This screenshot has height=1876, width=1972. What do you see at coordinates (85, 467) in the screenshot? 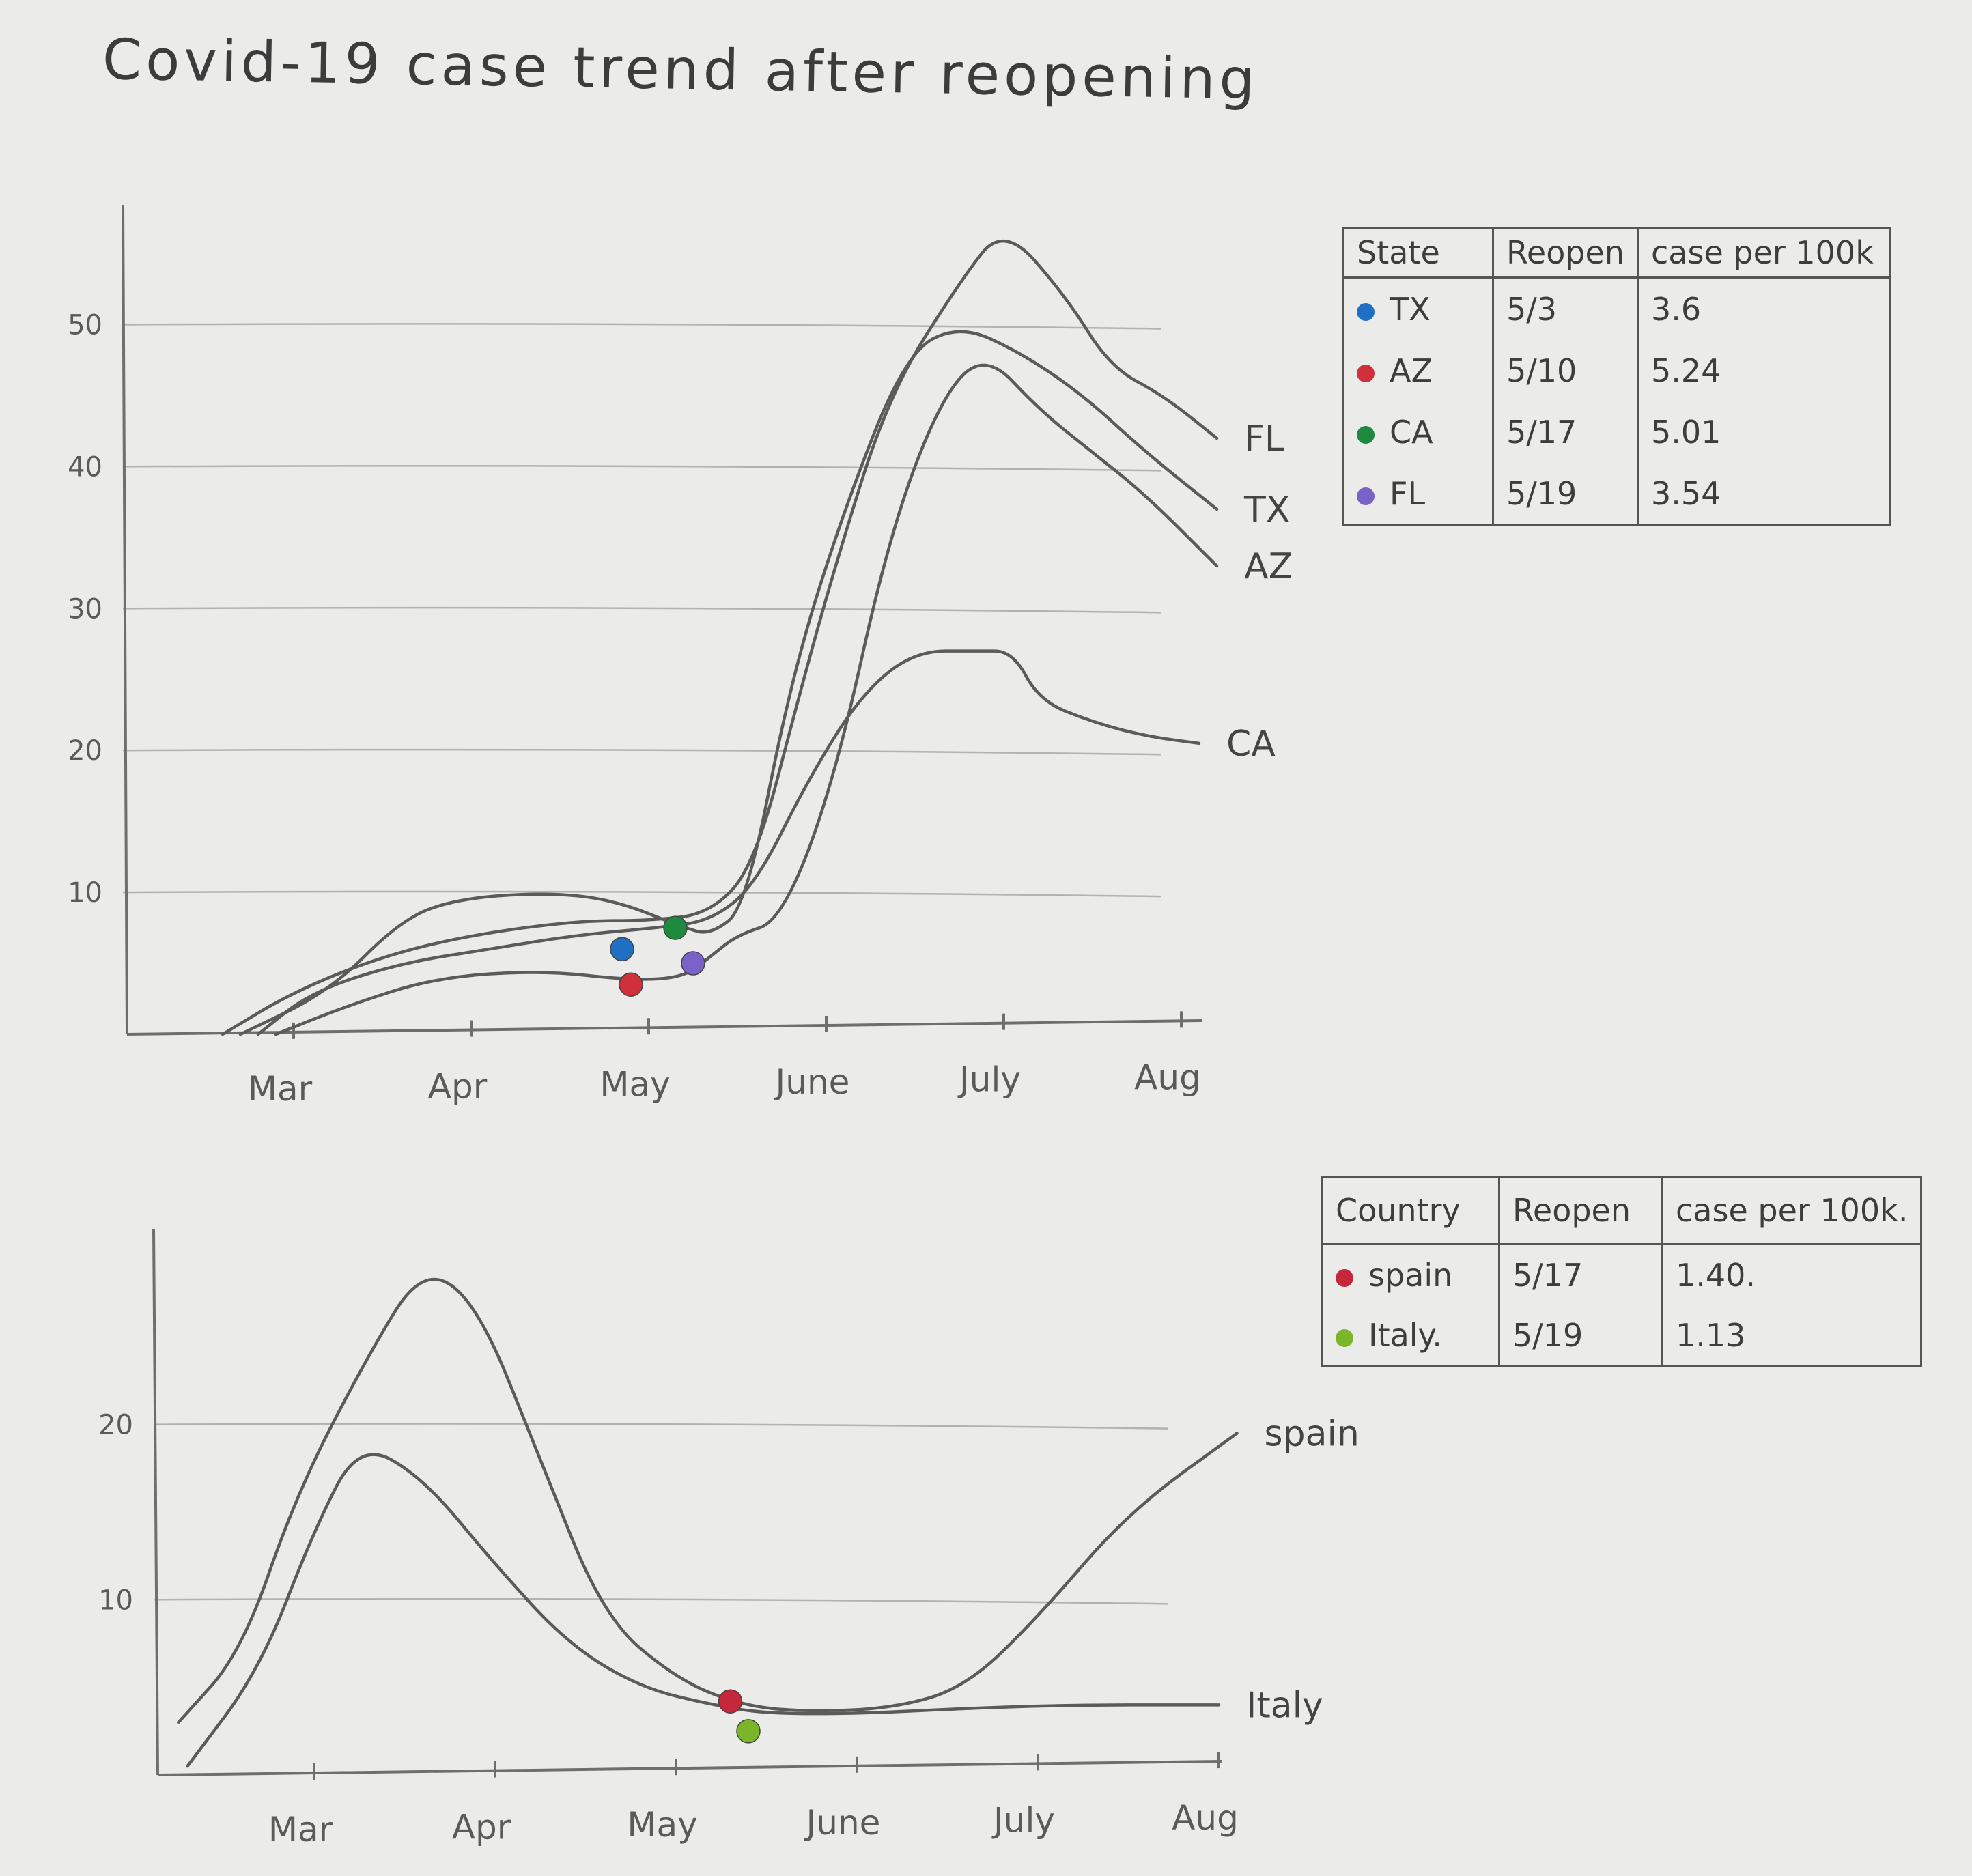
I see `y-tick-label: 40` at bounding box center [85, 467].